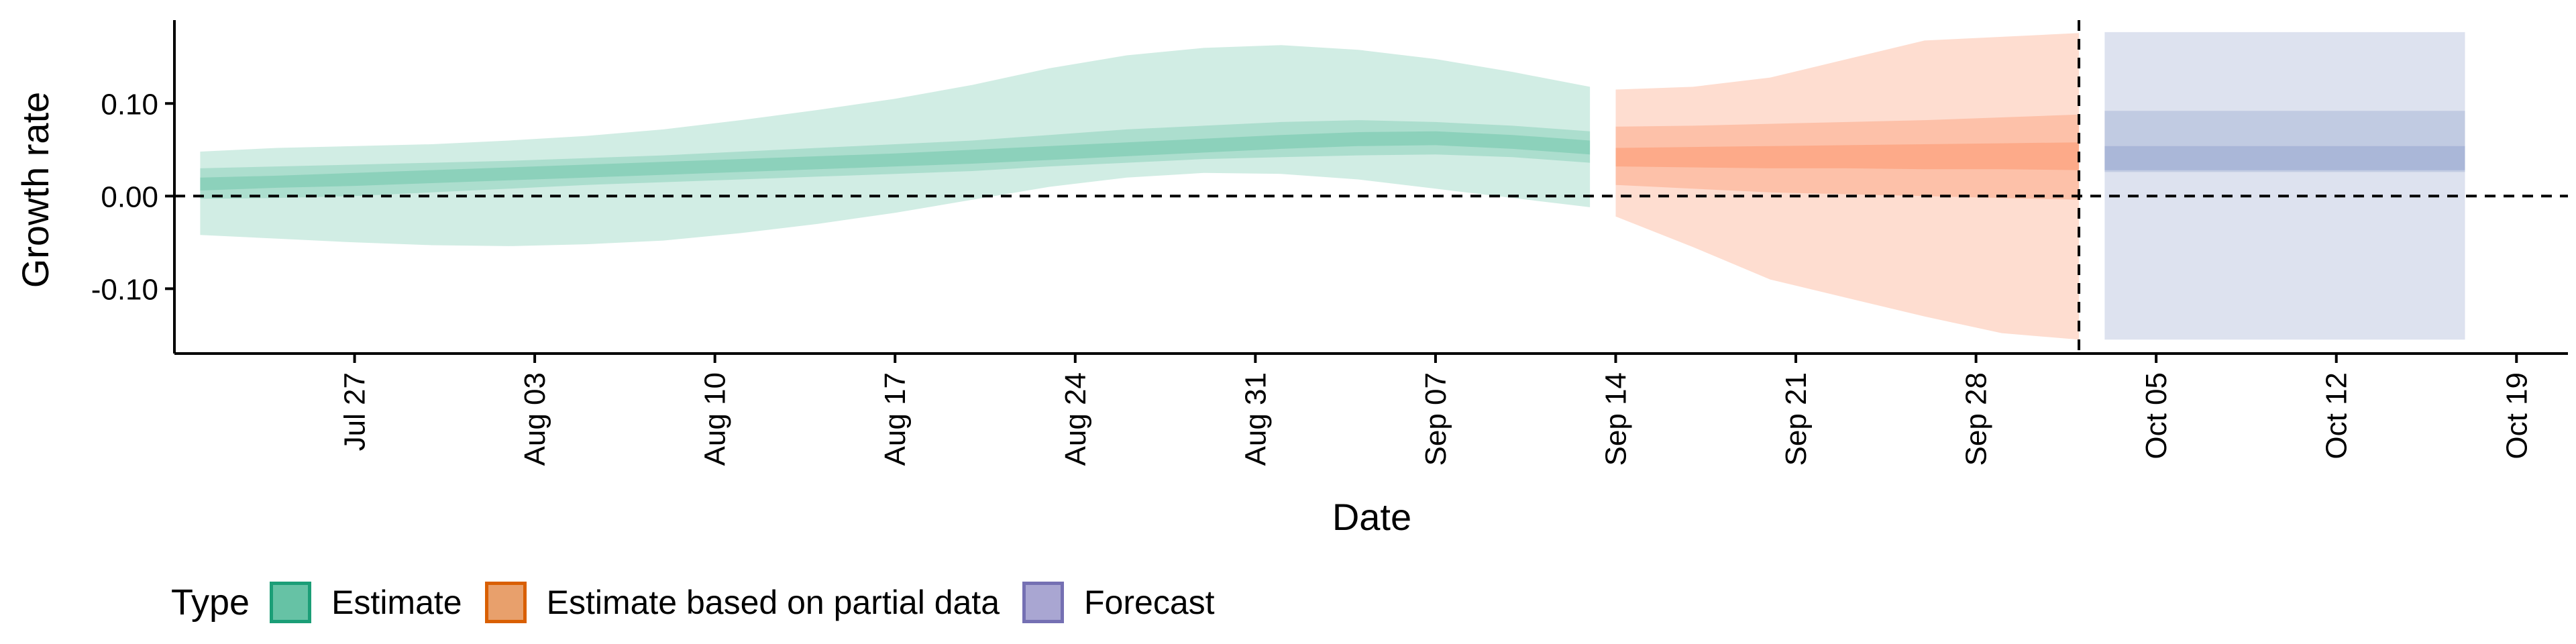  What do you see at coordinates (1371, 517) in the screenshot?
I see `x-axis-title: Date` at bounding box center [1371, 517].